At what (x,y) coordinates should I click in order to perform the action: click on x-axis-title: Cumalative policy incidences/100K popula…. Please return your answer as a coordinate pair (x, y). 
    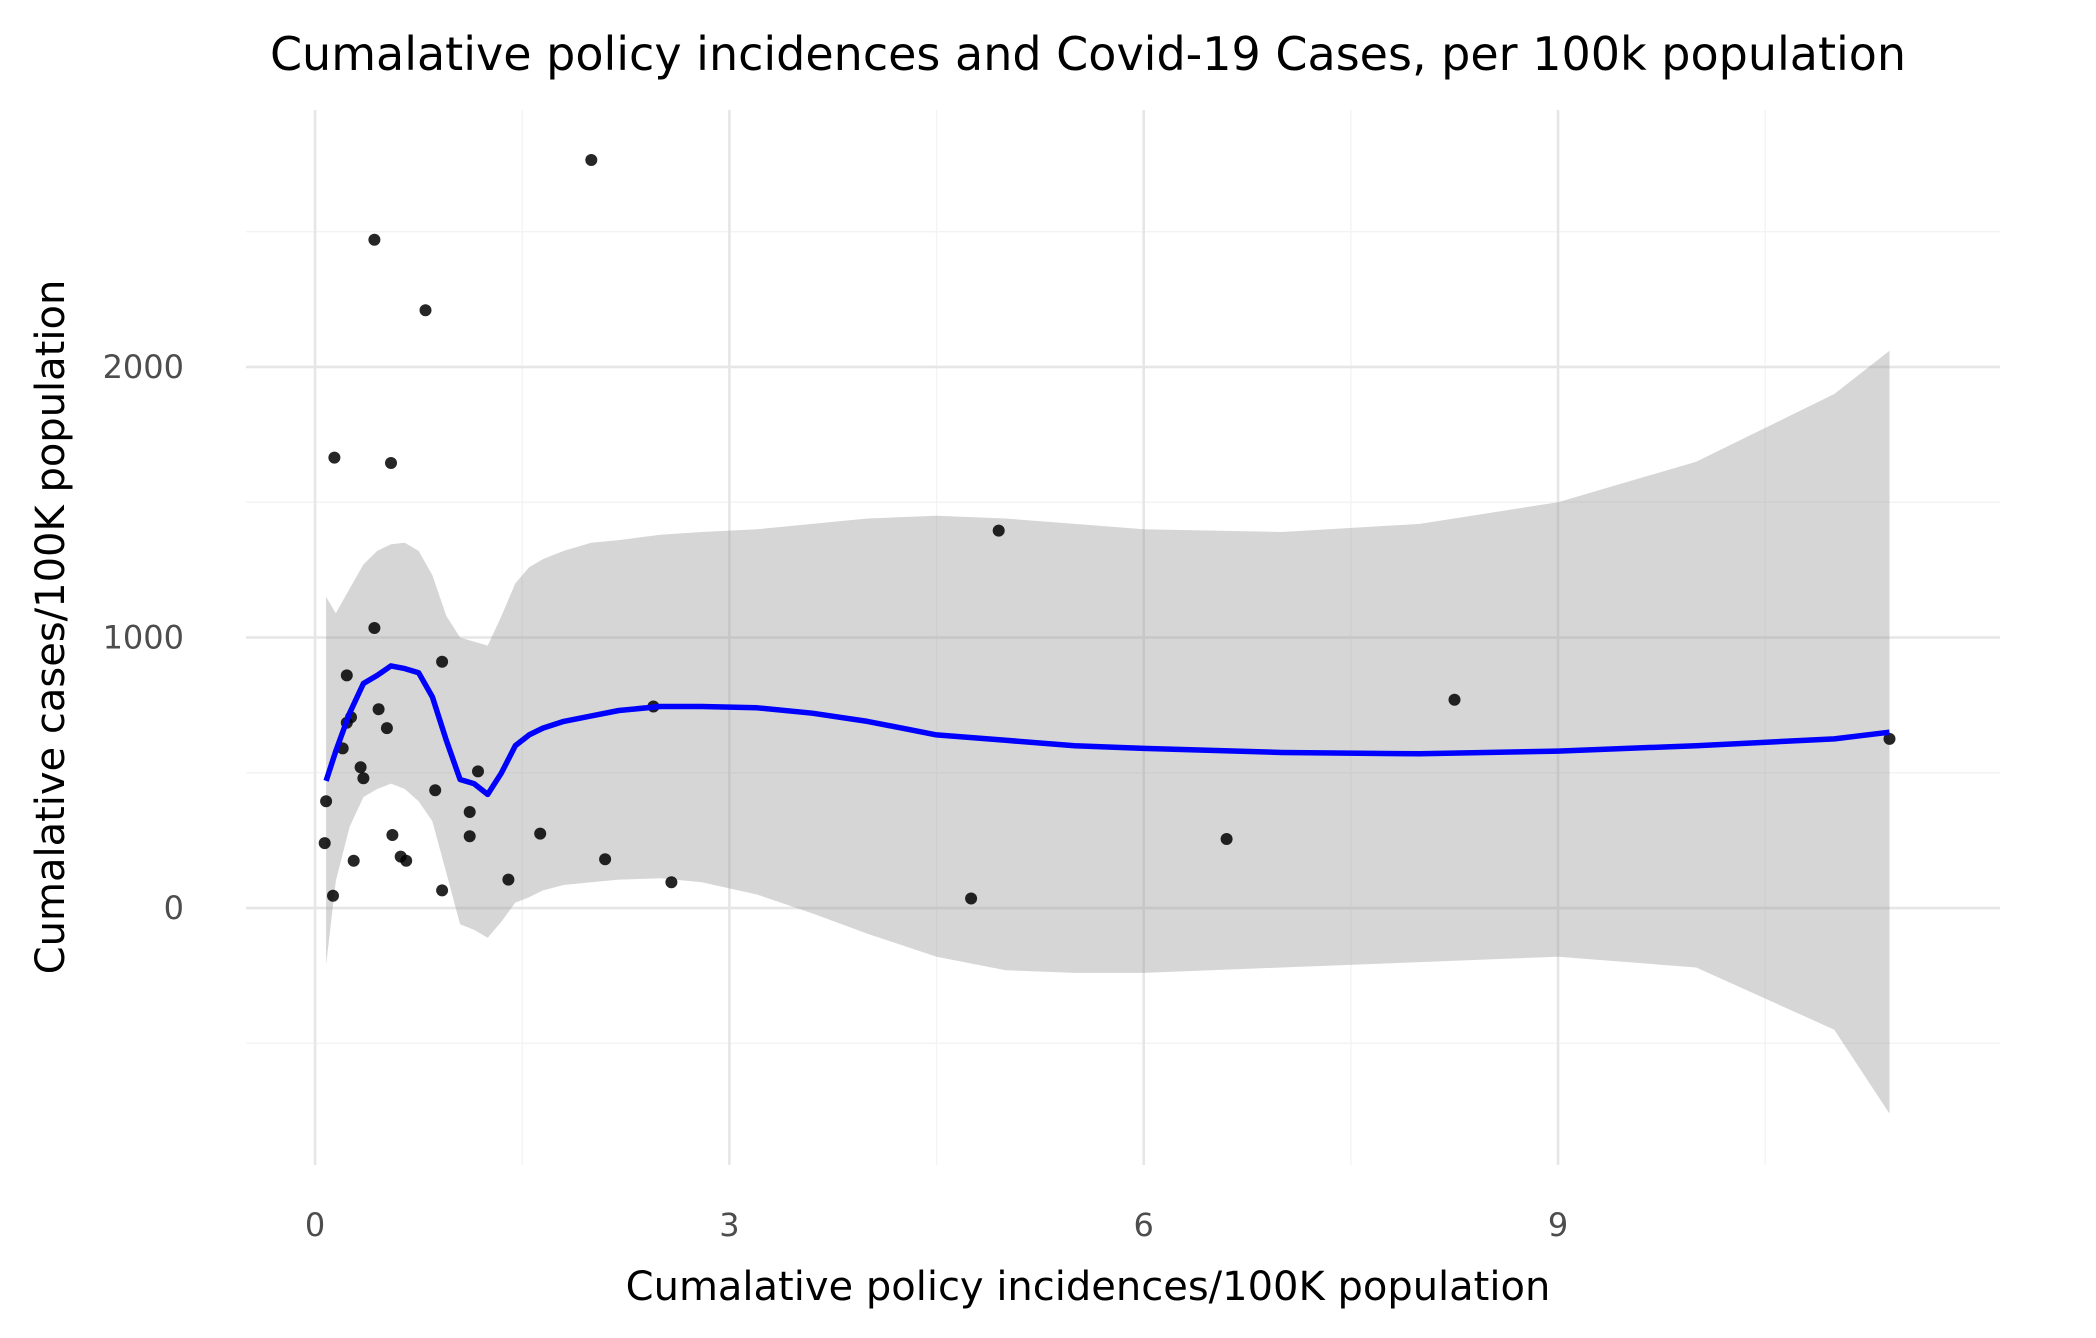
    Looking at the image, I should click on (1088, 1287).